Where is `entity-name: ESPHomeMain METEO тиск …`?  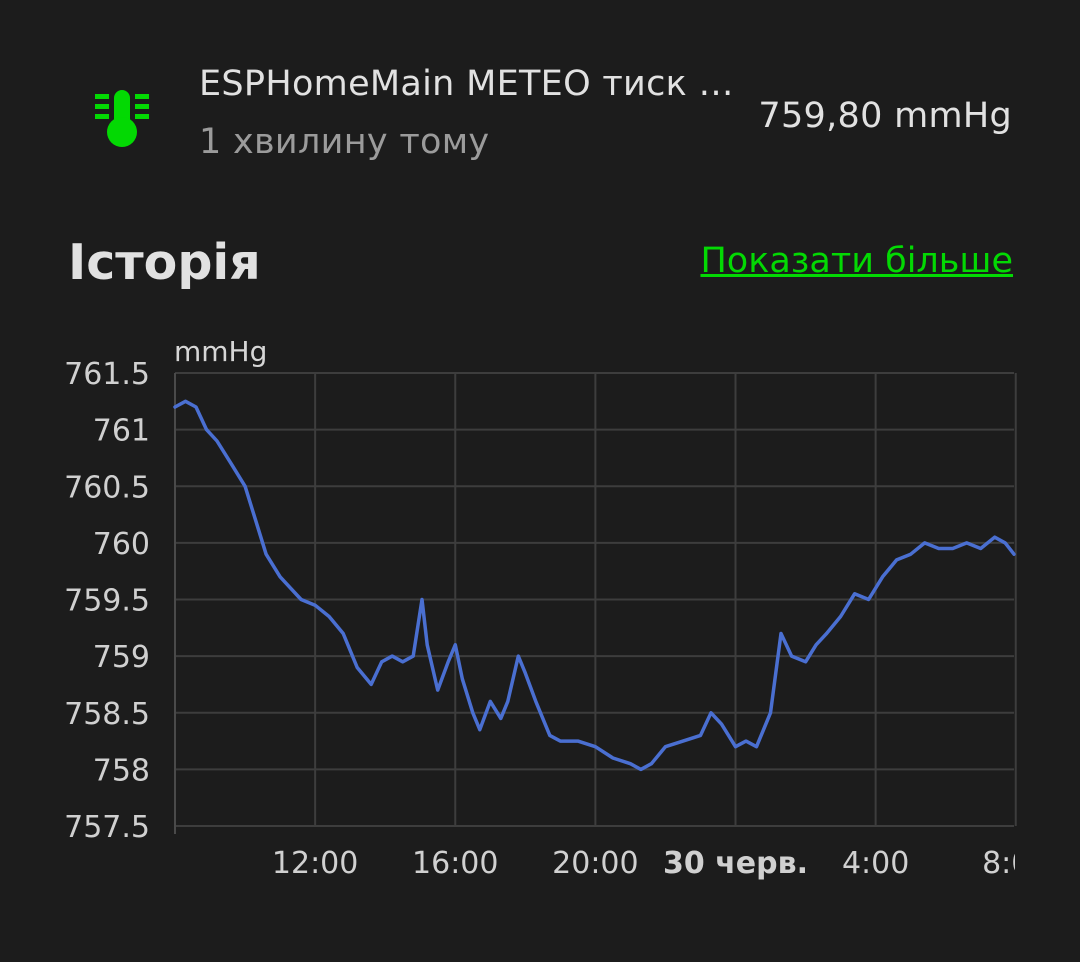 entity-name: ESPHomeMain METEO тиск … is located at coordinates (466, 84).